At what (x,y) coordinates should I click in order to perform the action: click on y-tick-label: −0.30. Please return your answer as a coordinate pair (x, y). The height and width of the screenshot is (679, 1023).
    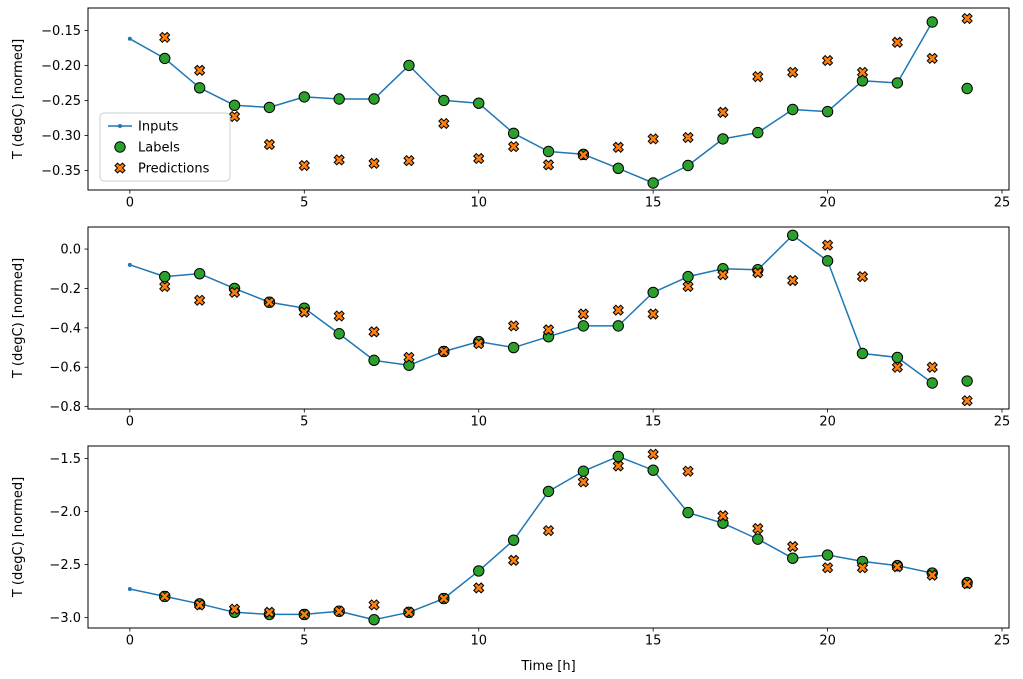
    Looking at the image, I should click on (61, 136).